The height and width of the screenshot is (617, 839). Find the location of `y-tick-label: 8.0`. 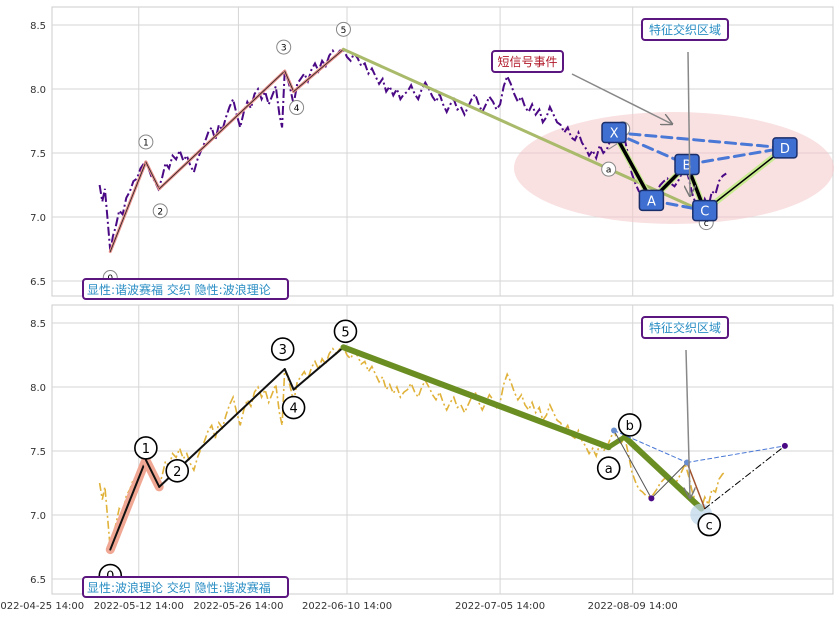

y-tick-label: 8.0 is located at coordinates (38, 90).